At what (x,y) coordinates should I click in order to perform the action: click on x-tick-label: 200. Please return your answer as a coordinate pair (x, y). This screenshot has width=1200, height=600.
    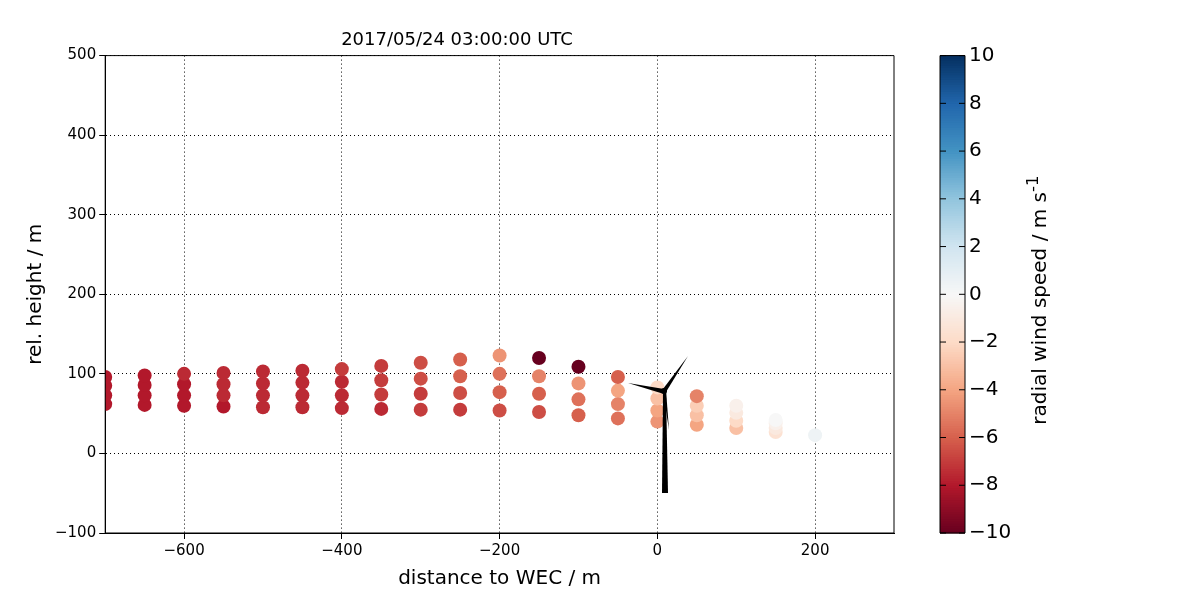
    Looking at the image, I should click on (815, 549).